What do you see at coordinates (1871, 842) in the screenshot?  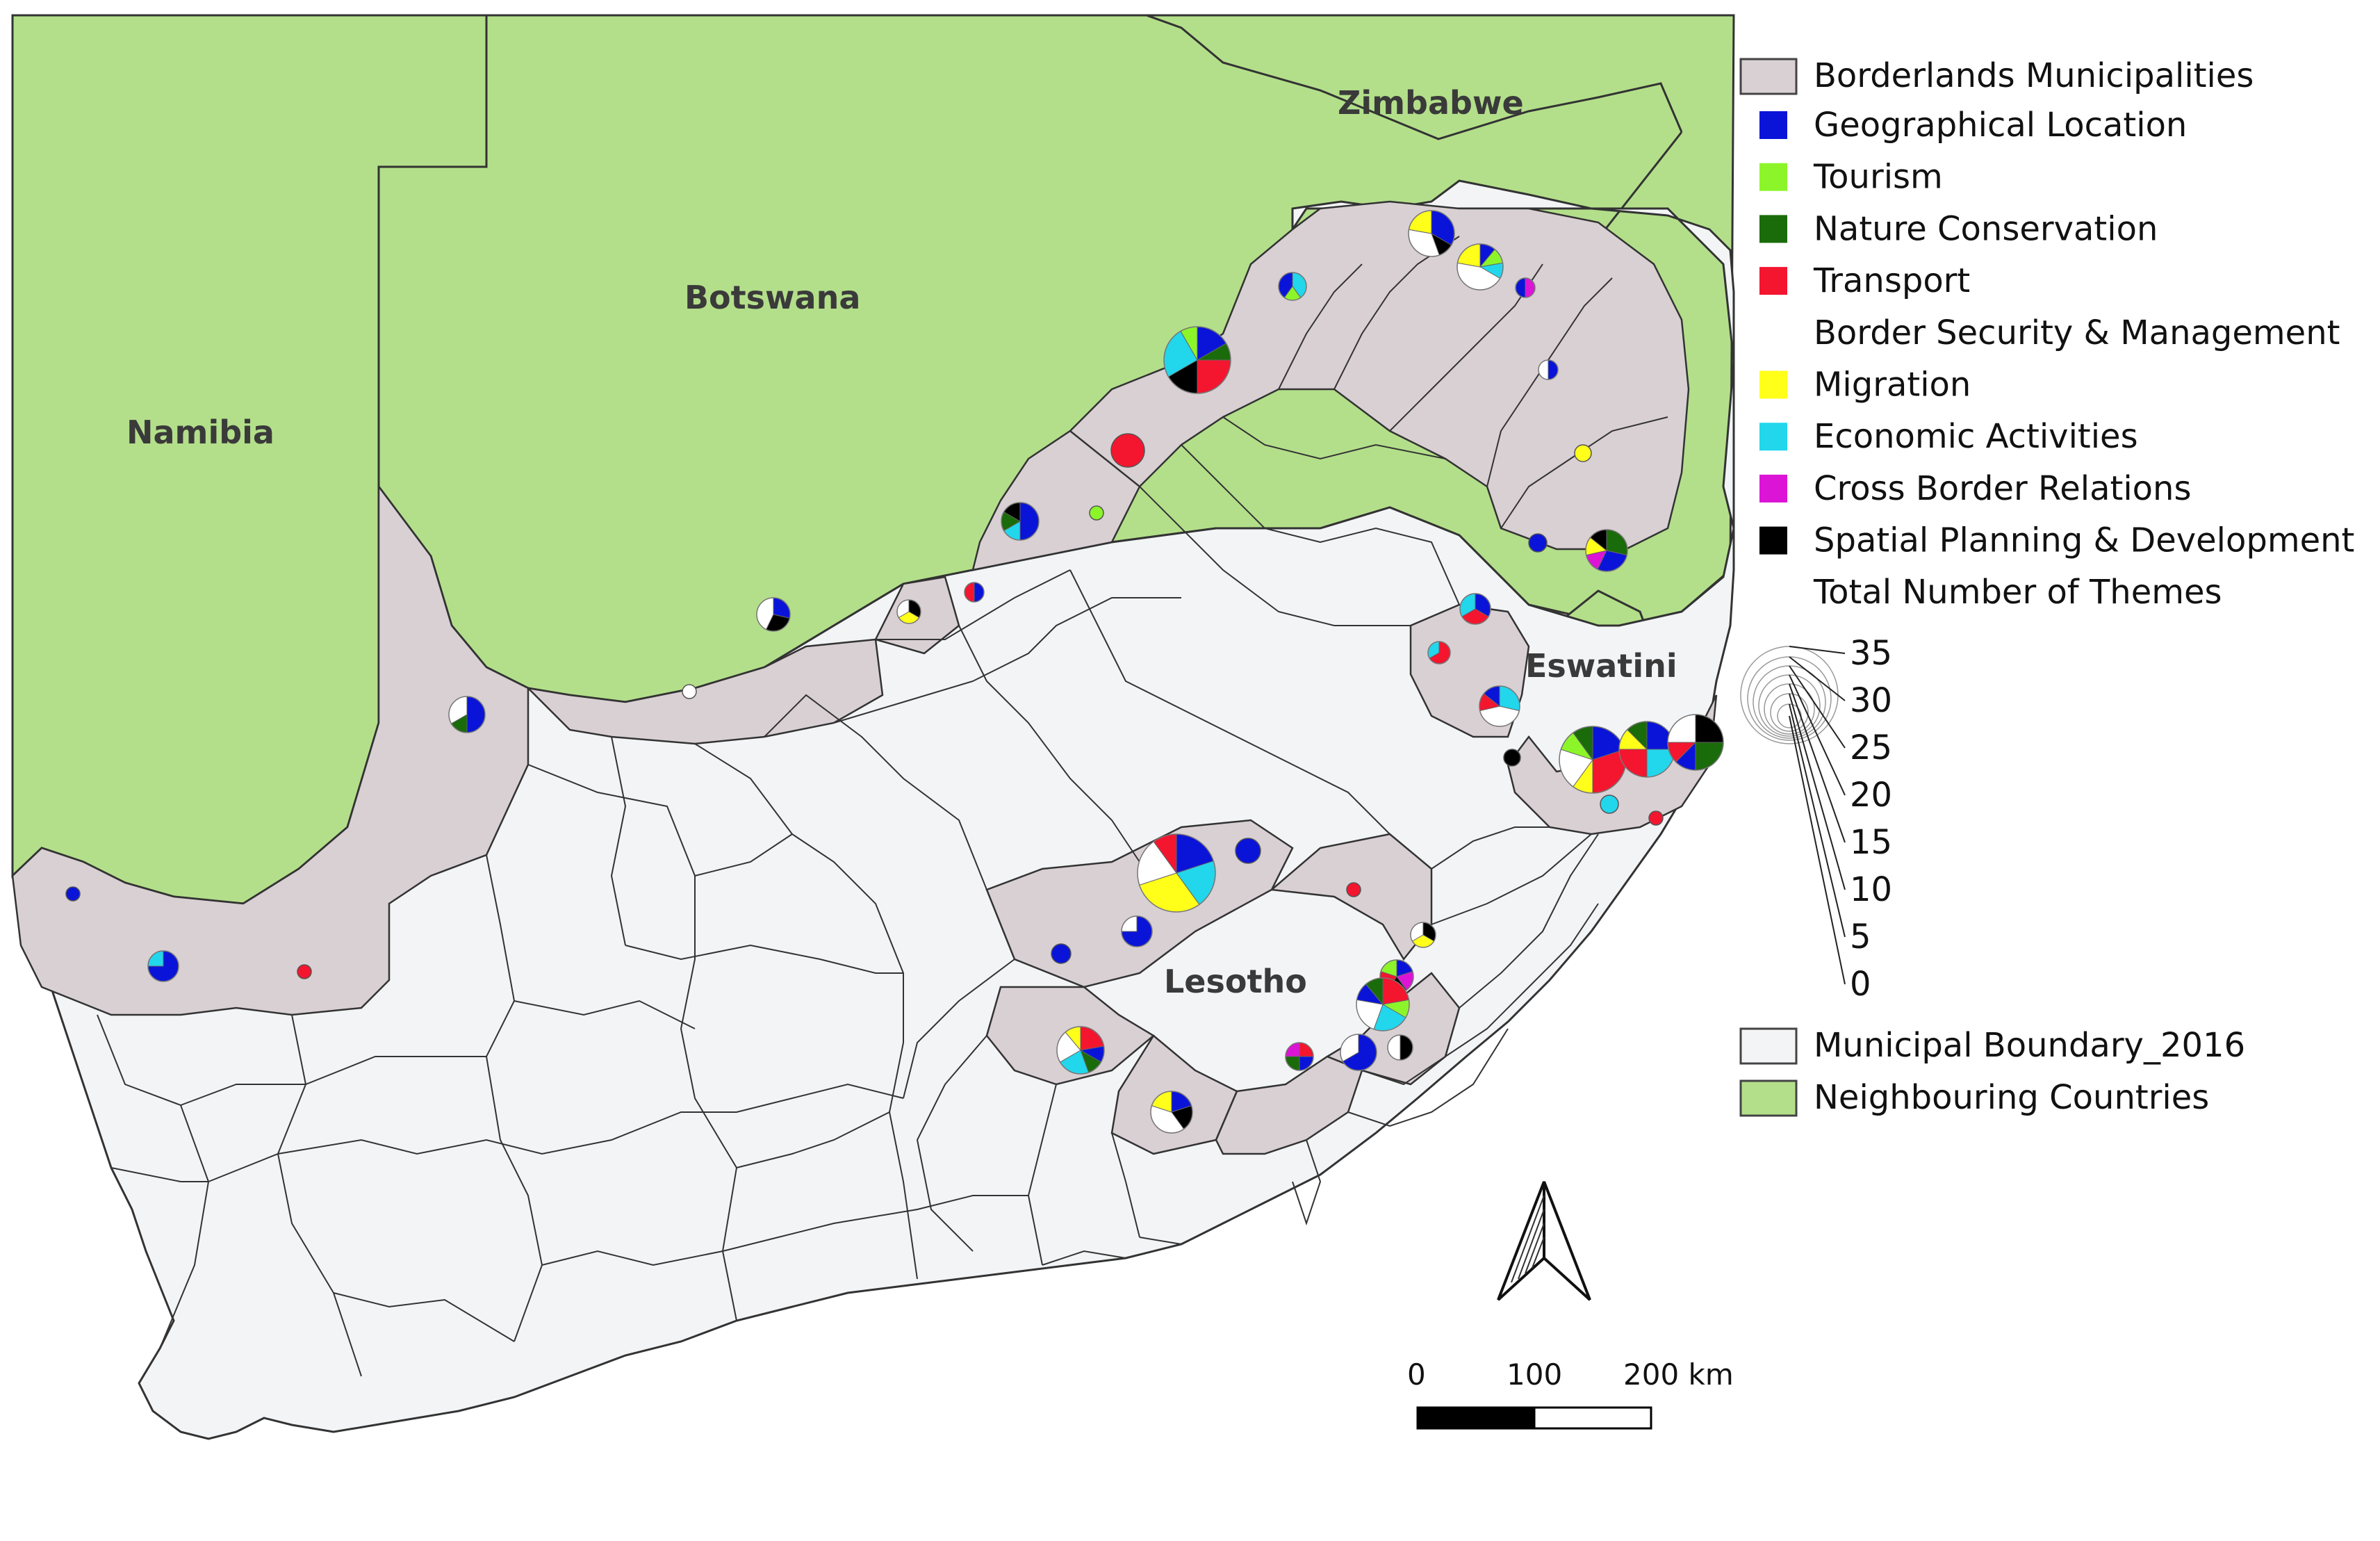 I see `size-value-15: 15` at bounding box center [1871, 842].